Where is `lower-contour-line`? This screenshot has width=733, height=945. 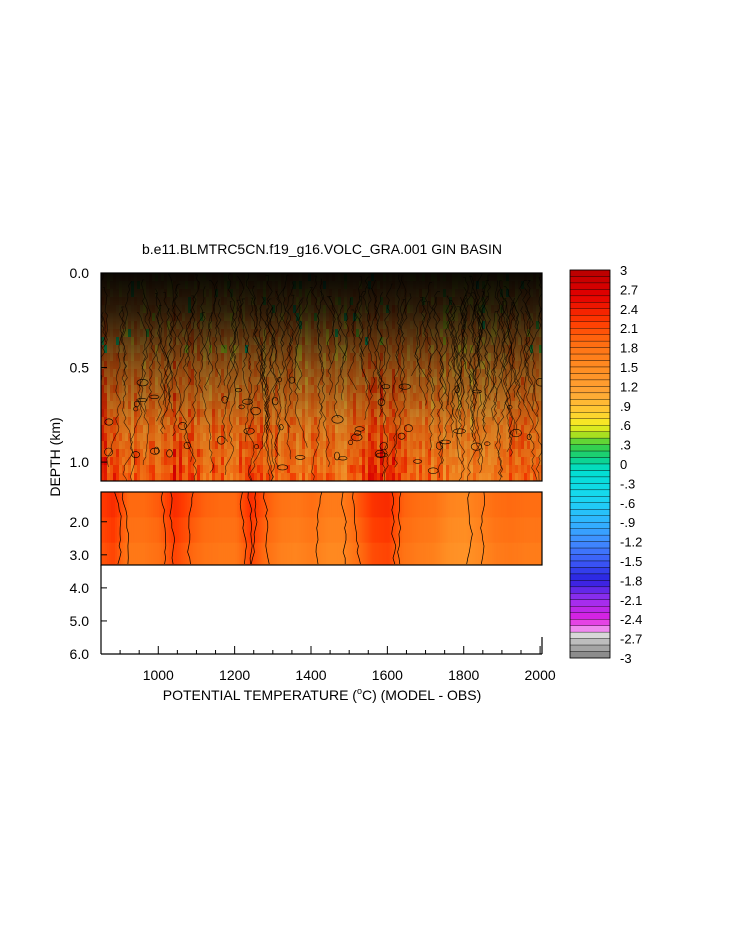
lower-contour-line is located at coordinates (163, 528).